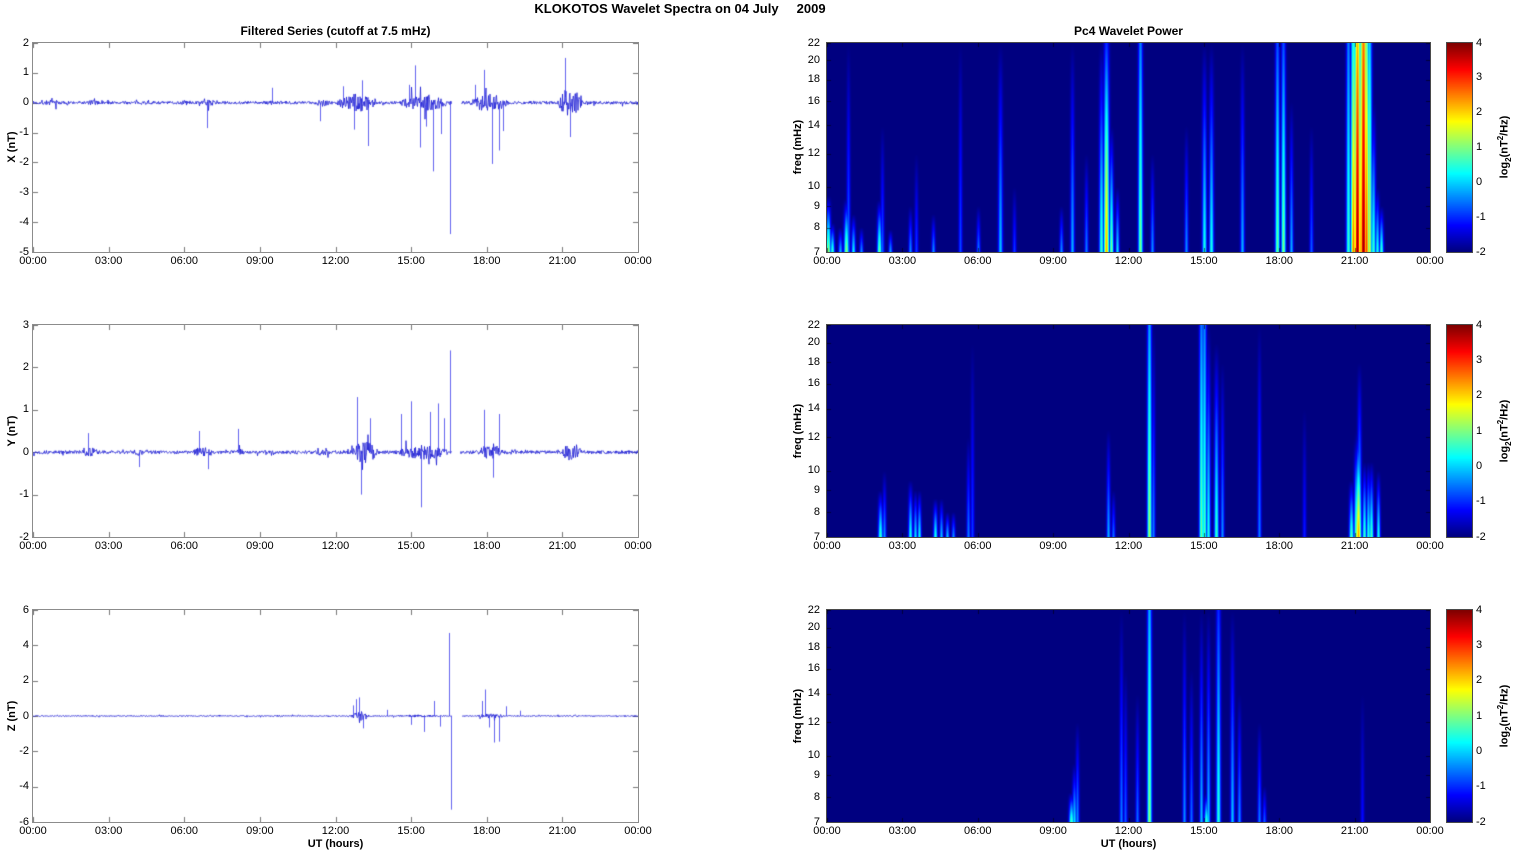  I want to click on x-timeseries-panel, so click(335, 147).